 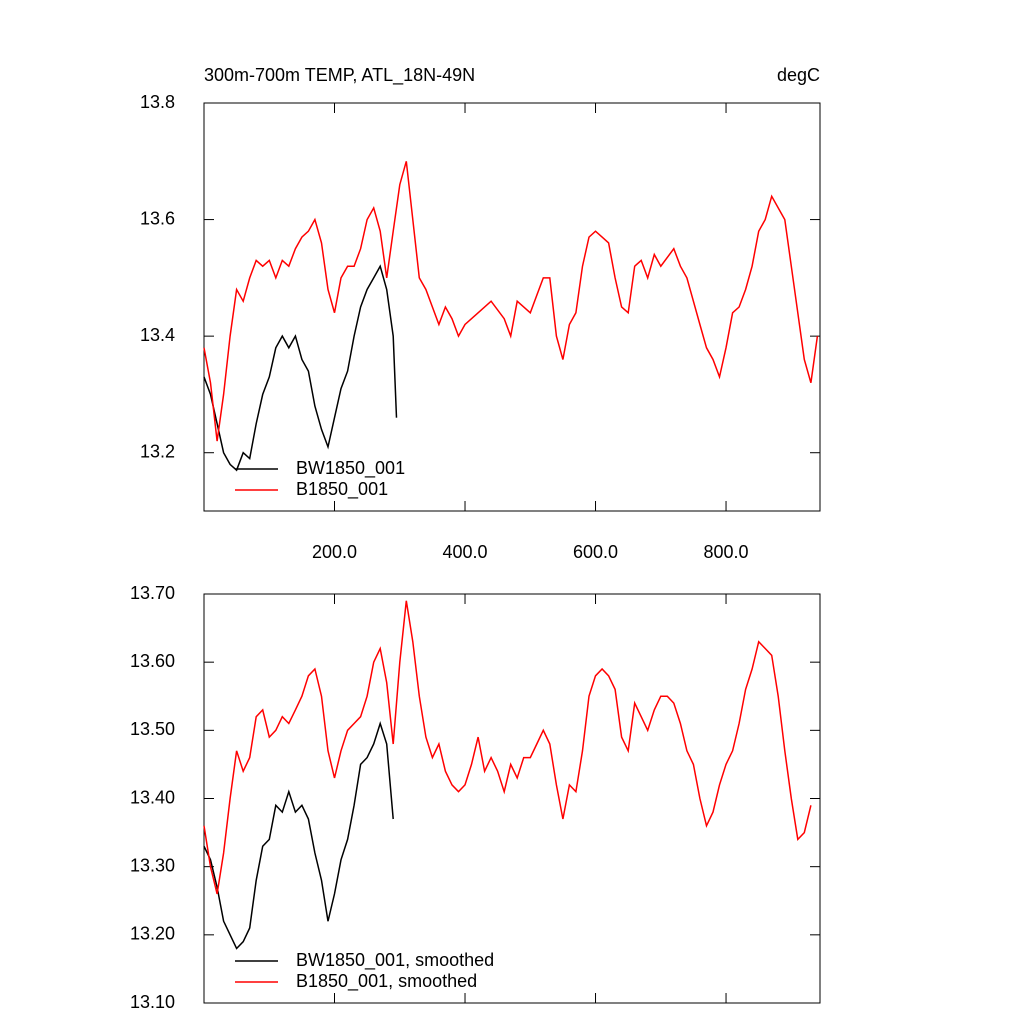 I want to click on x-tick-label: 200.0, so click(x=334, y=552).